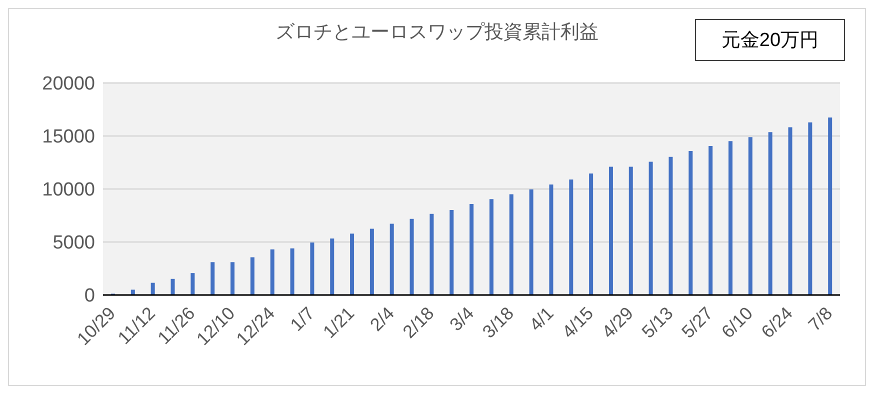  I want to click on x-tick-label: 1/21, so click(338, 322).